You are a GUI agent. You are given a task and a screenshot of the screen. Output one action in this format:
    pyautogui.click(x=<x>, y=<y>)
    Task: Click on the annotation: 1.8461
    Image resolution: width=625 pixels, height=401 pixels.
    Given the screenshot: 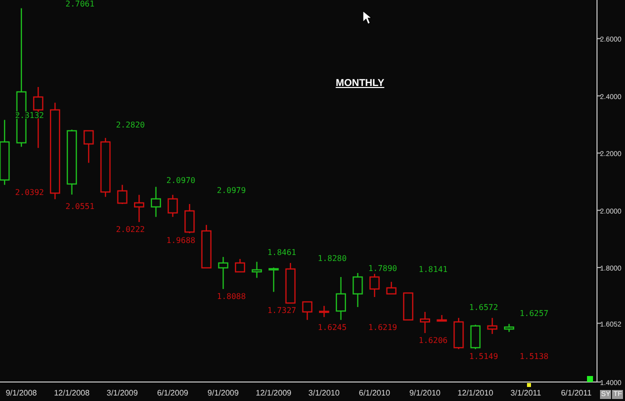 What is the action you would take?
    pyautogui.click(x=281, y=252)
    